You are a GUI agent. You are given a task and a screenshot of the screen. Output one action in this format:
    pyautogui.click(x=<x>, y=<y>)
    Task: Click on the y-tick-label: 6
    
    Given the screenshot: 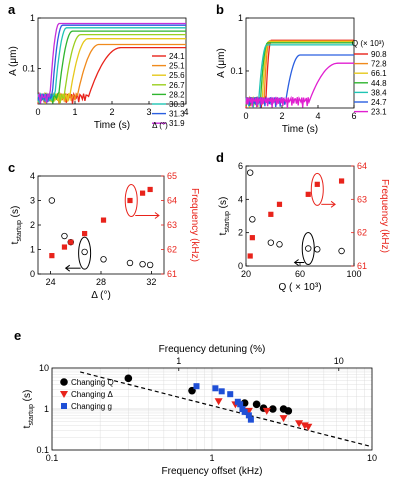 What is the action you would take?
    pyautogui.click(x=240, y=166)
    